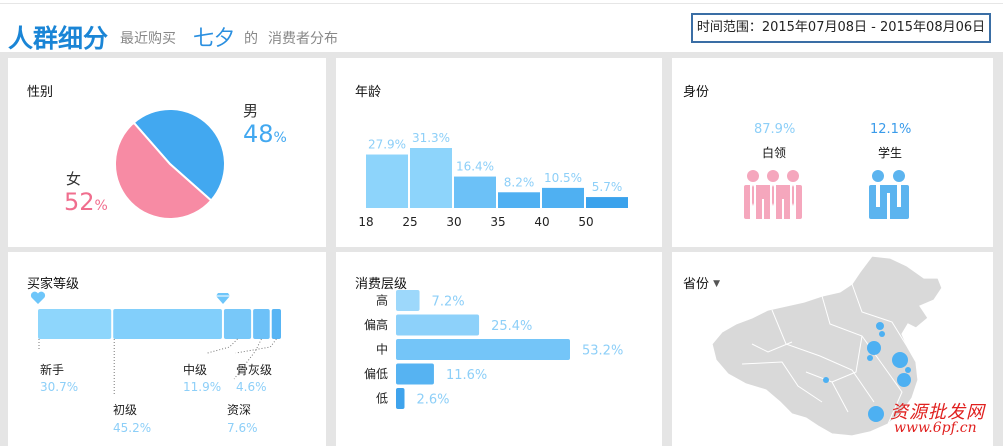 The width and height of the screenshot is (1003, 446). I want to click on white-collar-icon, so click(773, 194).